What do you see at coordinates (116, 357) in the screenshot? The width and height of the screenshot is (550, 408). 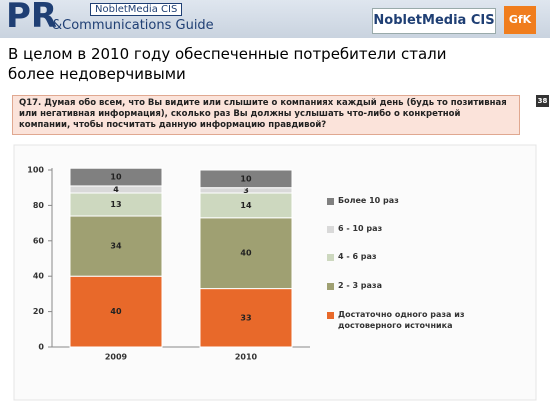 I see `x-tick-label: 2009` at bounding box center [116, 357].